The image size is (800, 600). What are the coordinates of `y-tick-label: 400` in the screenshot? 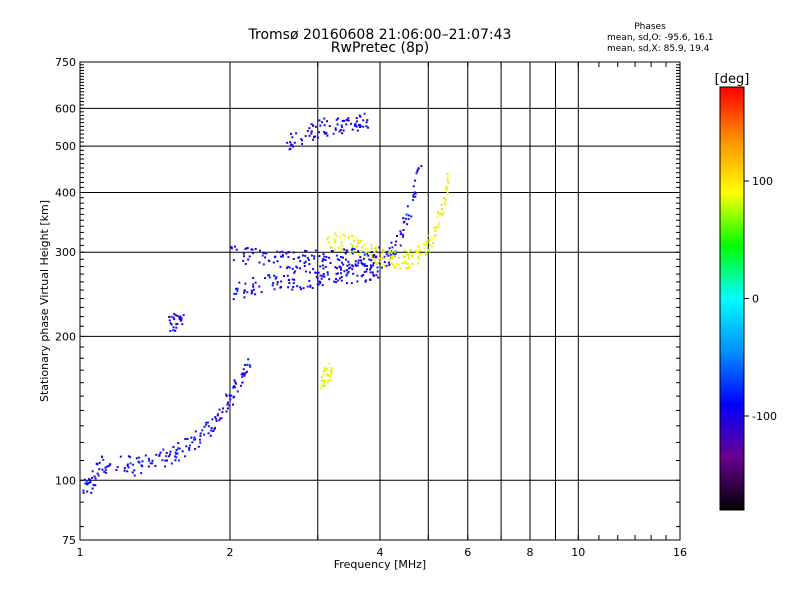 It's located at (65, 192).